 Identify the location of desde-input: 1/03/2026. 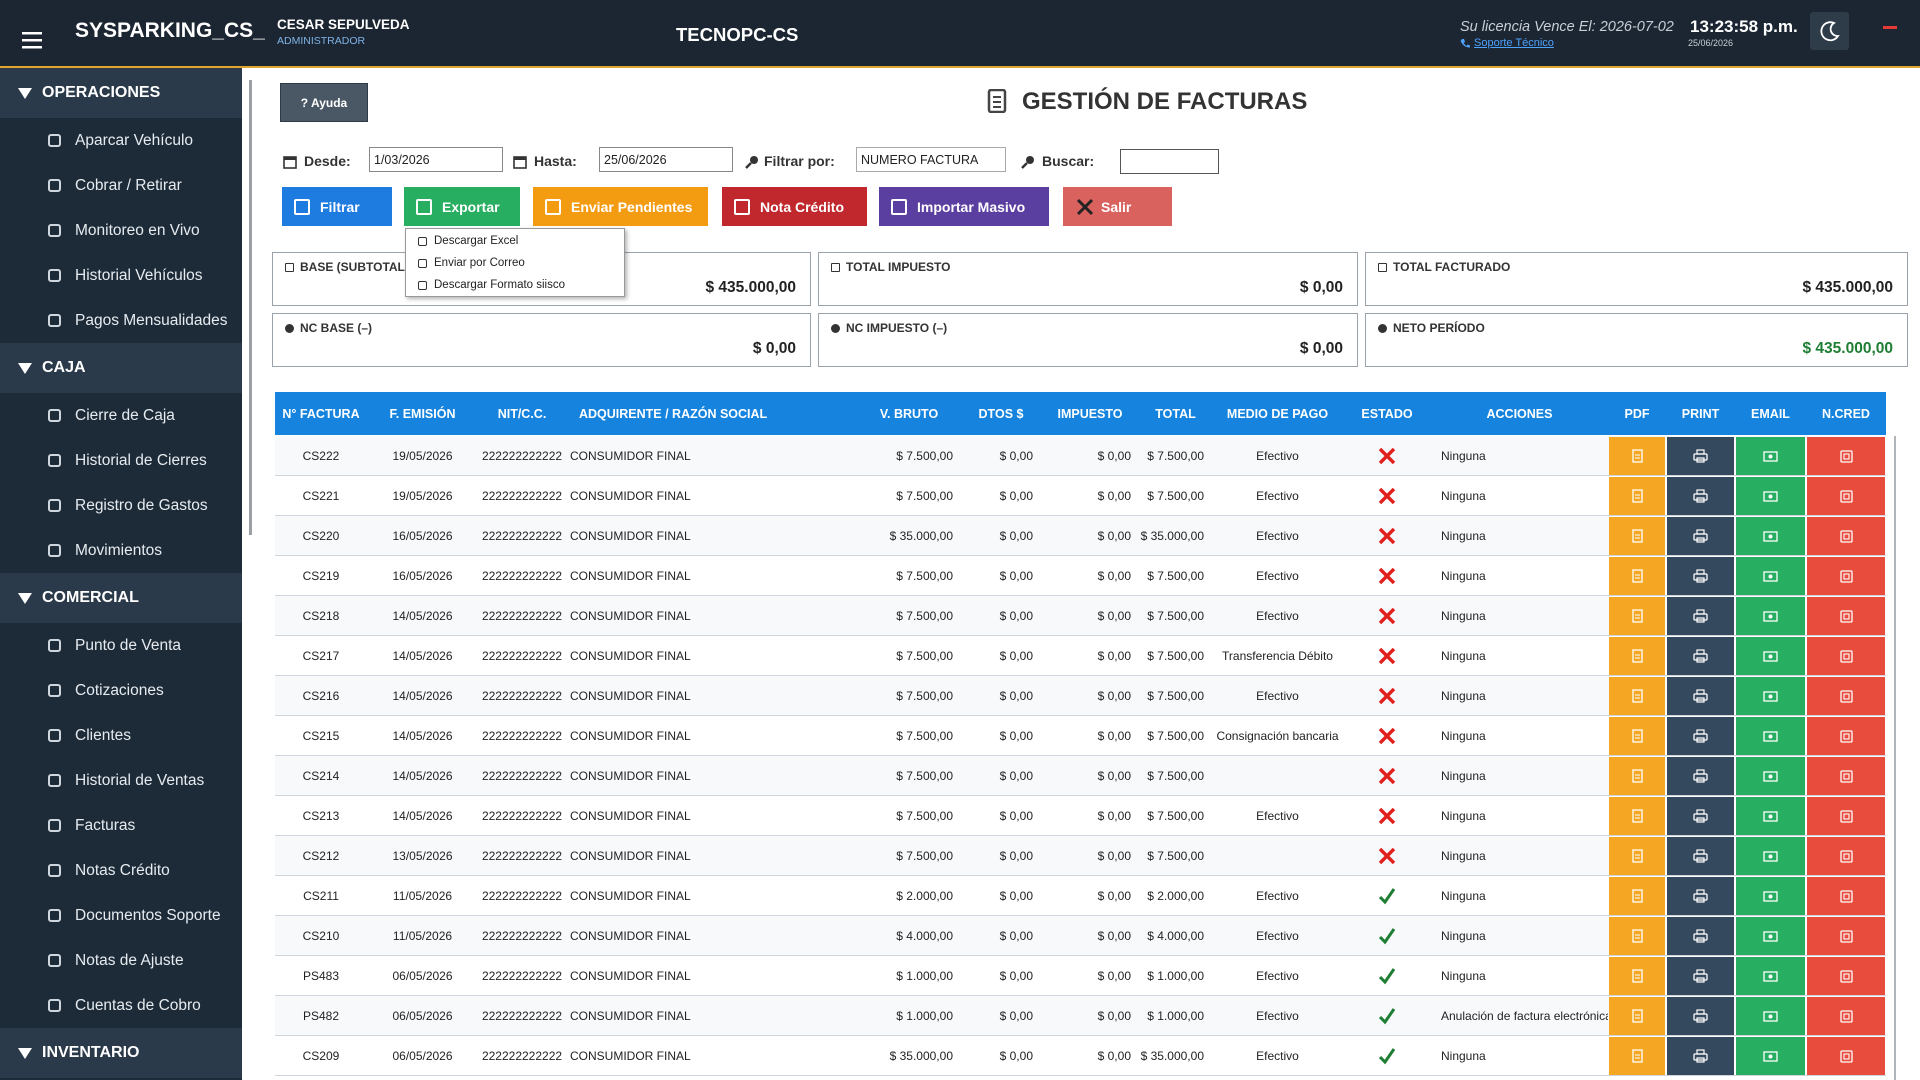
(436, 159).